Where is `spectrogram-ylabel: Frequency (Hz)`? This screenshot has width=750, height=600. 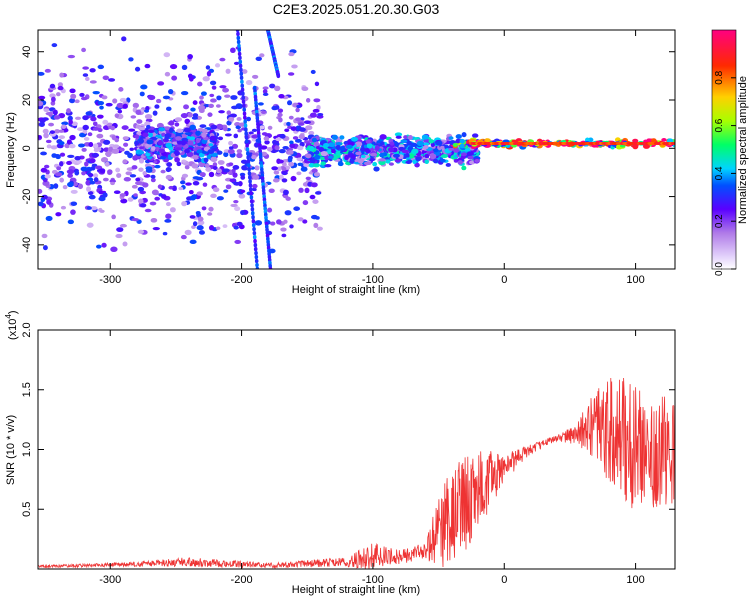
spectrogram-ylabel: Frequency (Hz) is located at coordinates (11, 150).